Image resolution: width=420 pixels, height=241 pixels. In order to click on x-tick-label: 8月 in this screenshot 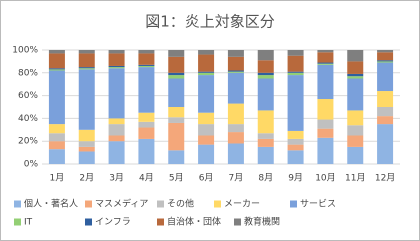, I will do `click(265, 178)`.